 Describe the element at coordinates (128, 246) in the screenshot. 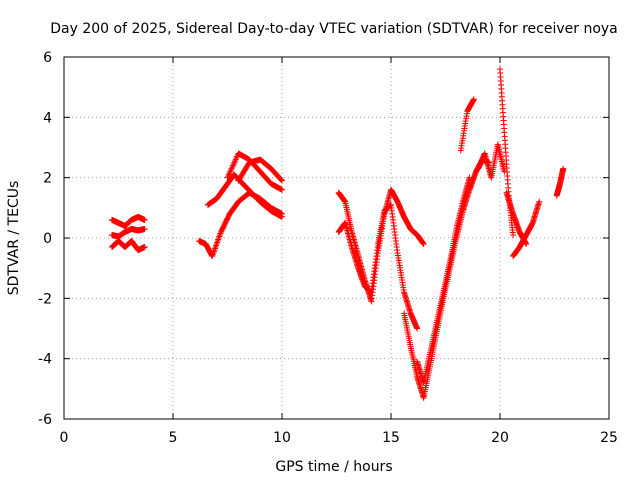

I see `series-s3` at that location.